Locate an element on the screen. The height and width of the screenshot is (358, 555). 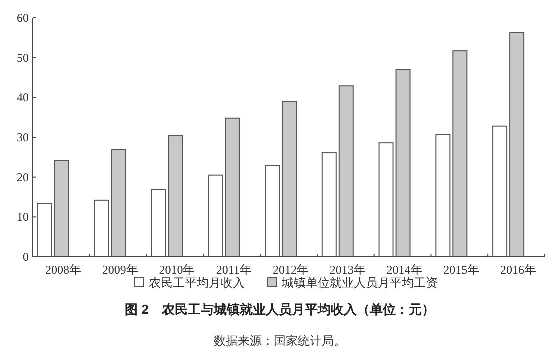
legend-label: 农民工平均月收入 is located at coordinates (197, 283).